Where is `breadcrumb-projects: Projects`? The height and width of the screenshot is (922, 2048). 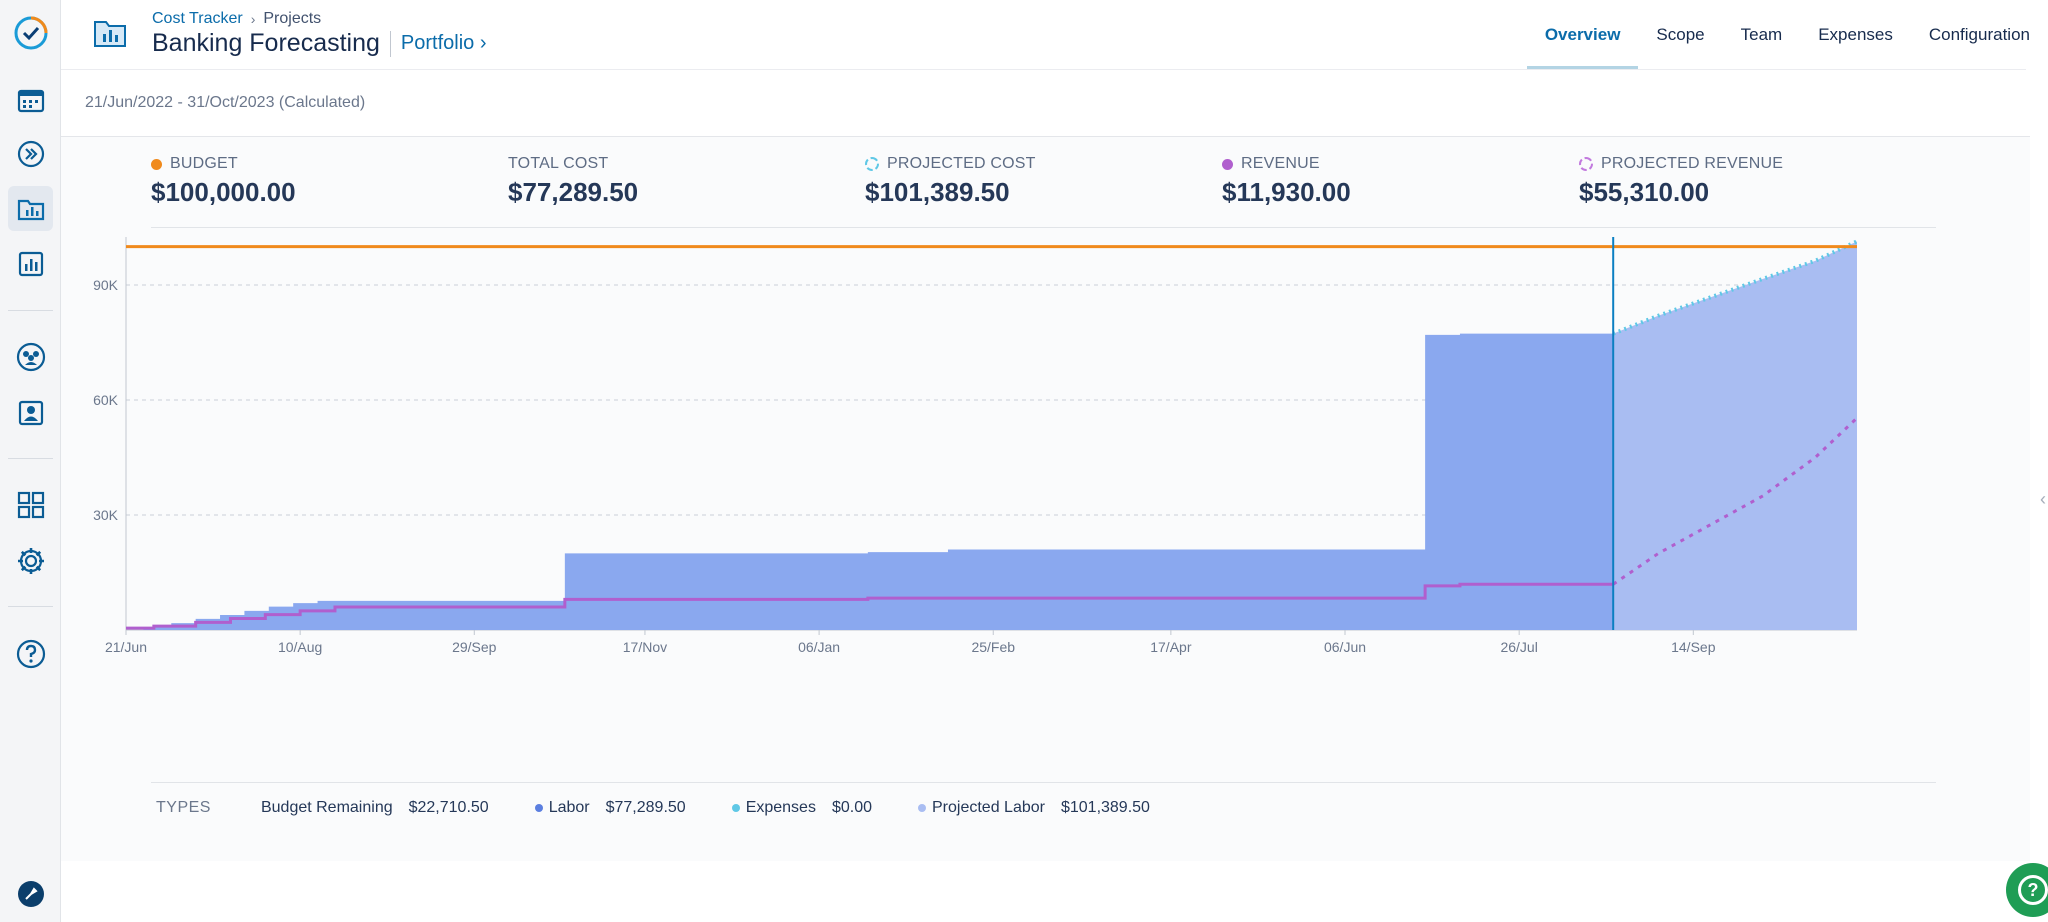 breadcrumb-projects: Projects is located at coordinates (292, 18).